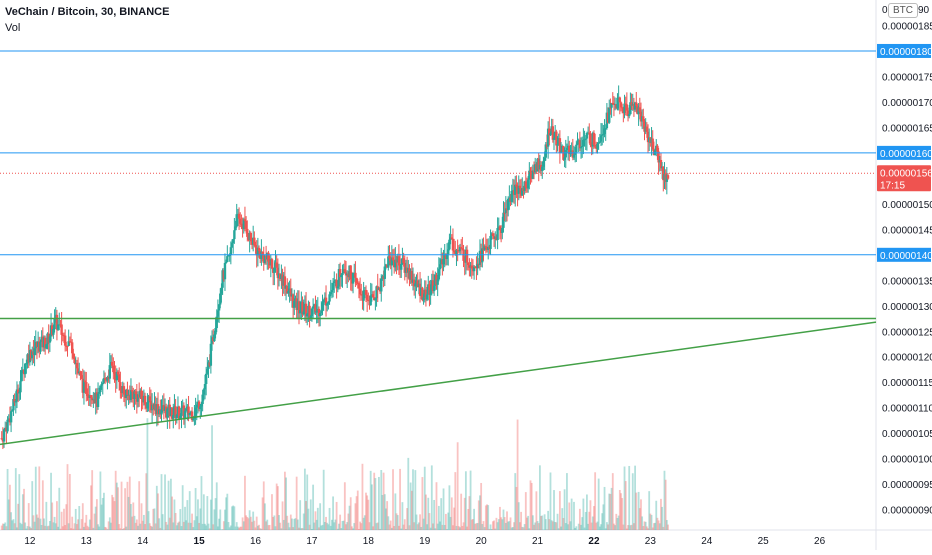 The width and height of the screenshot is (932, 555). What do you see at coordinates (425, 541) in the screenshot?
I see `x-tick-label: 19` at bounding box center [425, 541].